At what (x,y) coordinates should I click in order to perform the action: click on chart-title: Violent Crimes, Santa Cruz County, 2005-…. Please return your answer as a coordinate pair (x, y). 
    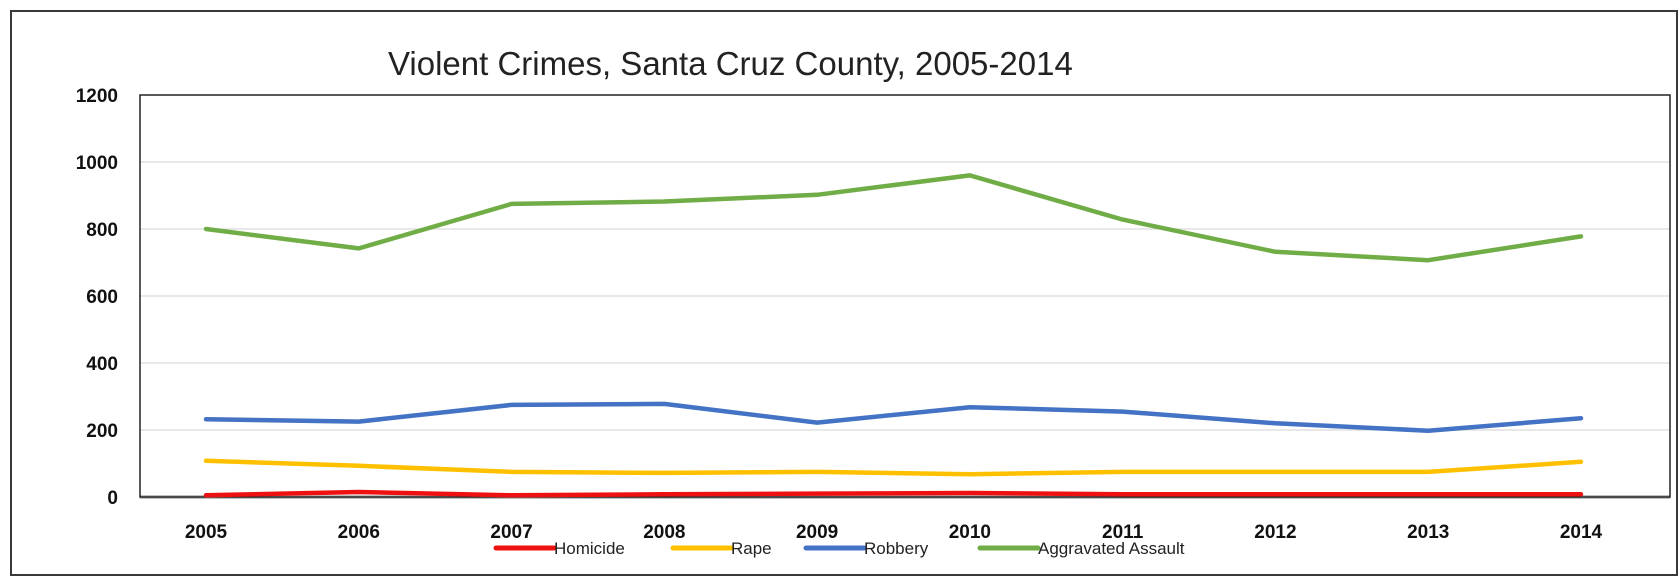
    Looking at the image, I should click on (730, 63).